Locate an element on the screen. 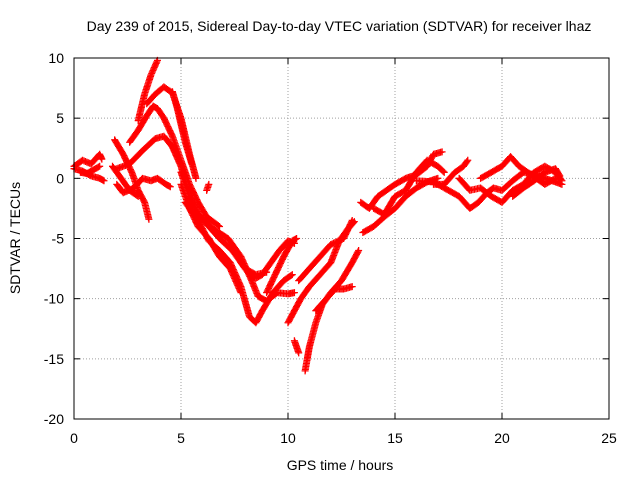 This screenshot has width=640, height=485. y-tick-label: -20 is located at coordinates (54, 419).